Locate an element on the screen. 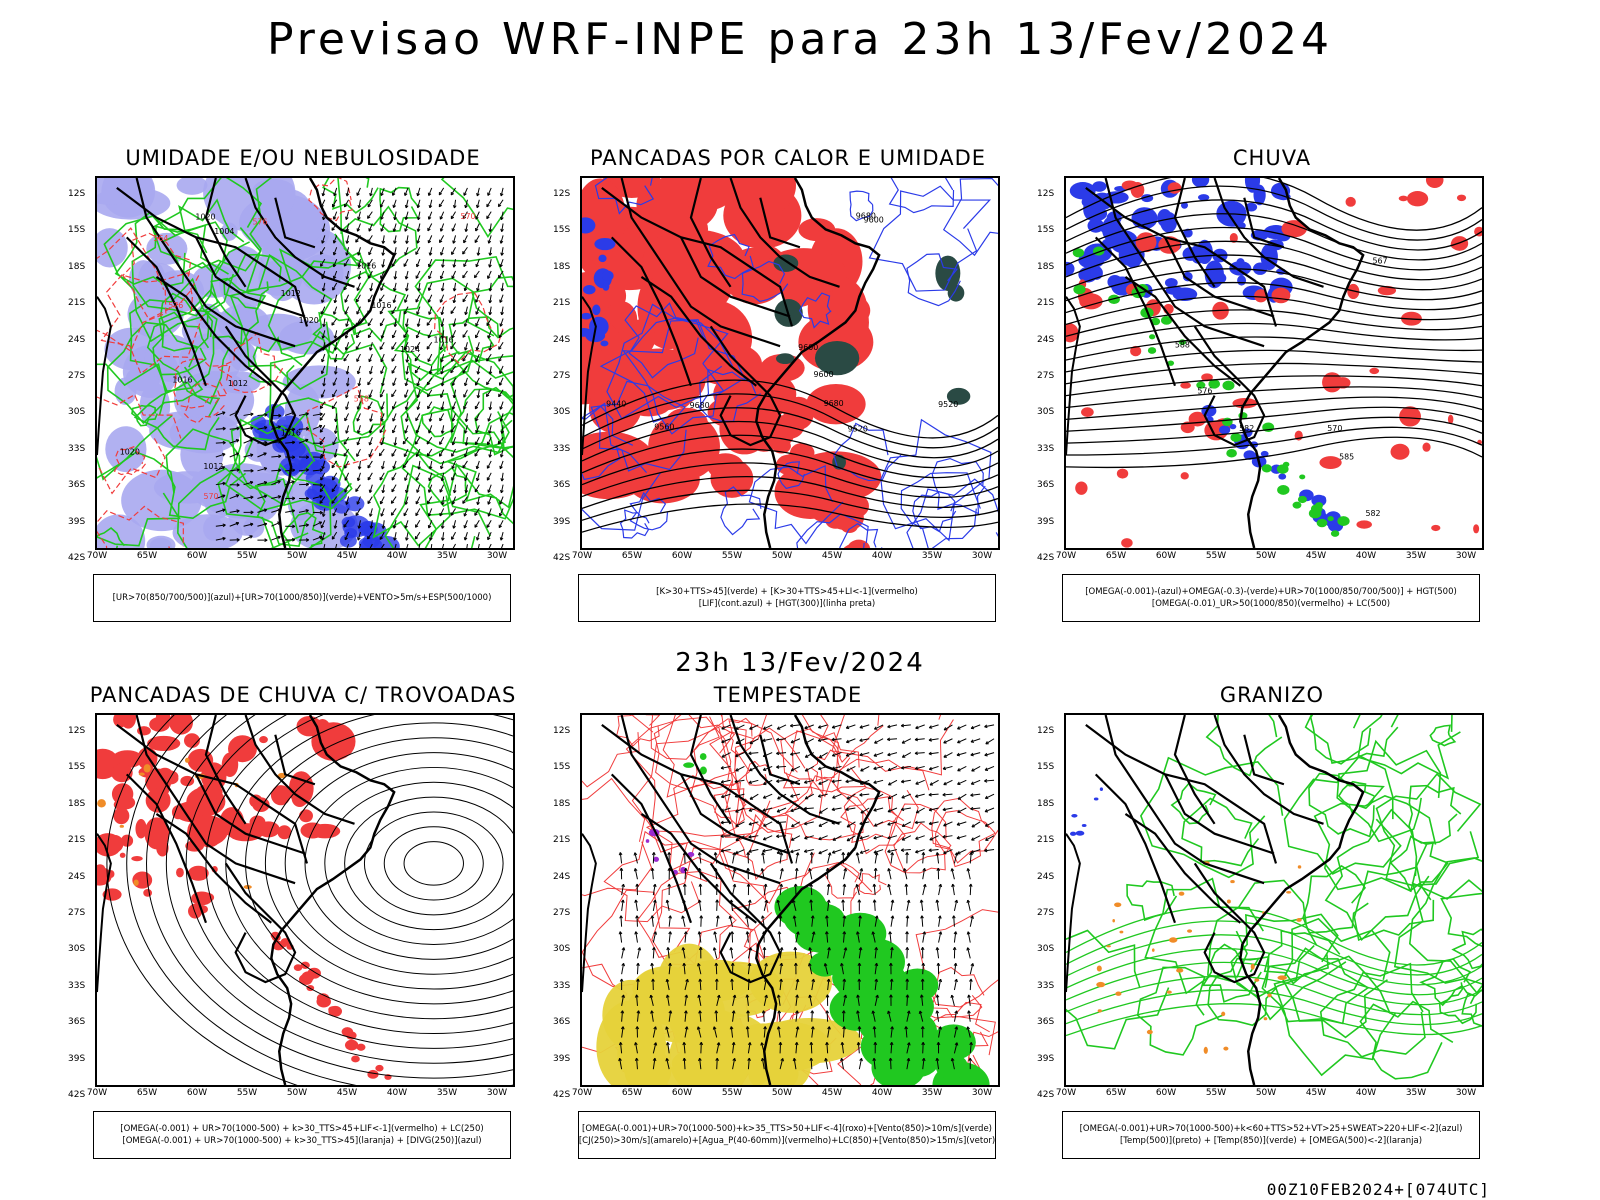 This screenshot has width=1600, height=1200. forecast-map is located at coordinates (790, 900).